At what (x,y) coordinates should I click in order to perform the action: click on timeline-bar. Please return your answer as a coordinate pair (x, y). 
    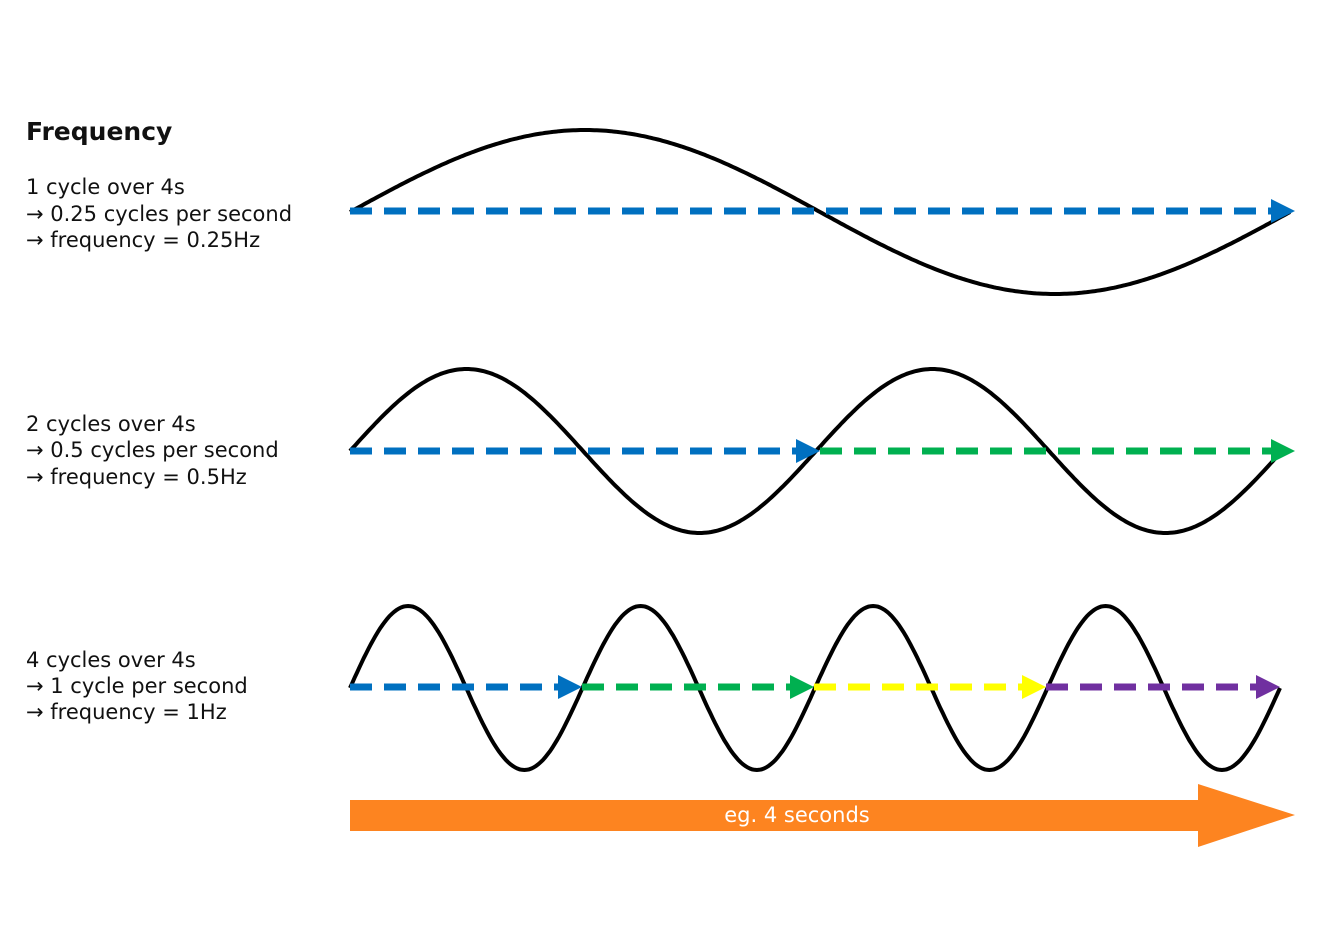
    Looking at the image, I should click on (775, 815).